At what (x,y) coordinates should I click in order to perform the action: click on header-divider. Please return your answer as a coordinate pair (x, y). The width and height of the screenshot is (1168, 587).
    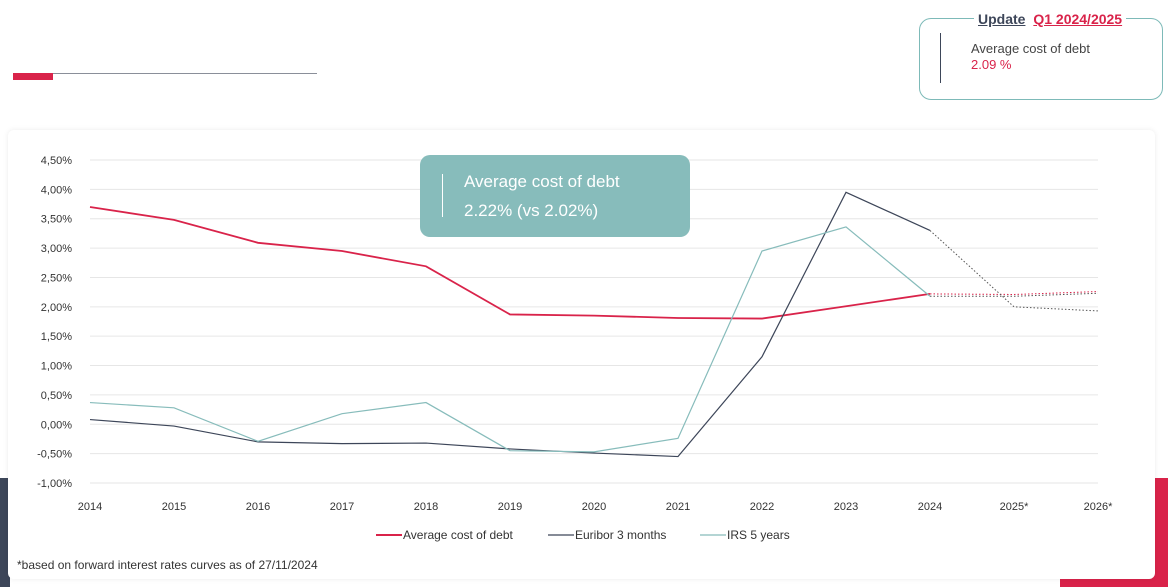
    Looking at the image, I should click on (185, 73).